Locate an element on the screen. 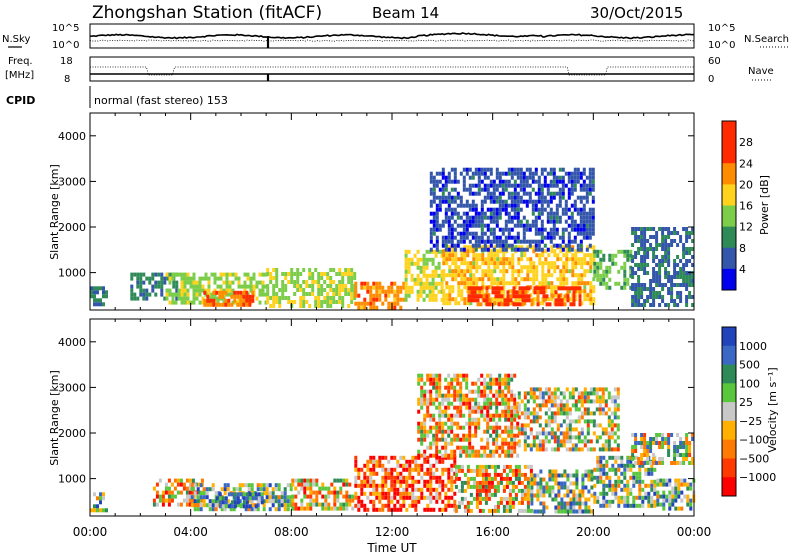 The image size is (800, 554). xtick-label: 16:00 is located at coordinates (492, 532).